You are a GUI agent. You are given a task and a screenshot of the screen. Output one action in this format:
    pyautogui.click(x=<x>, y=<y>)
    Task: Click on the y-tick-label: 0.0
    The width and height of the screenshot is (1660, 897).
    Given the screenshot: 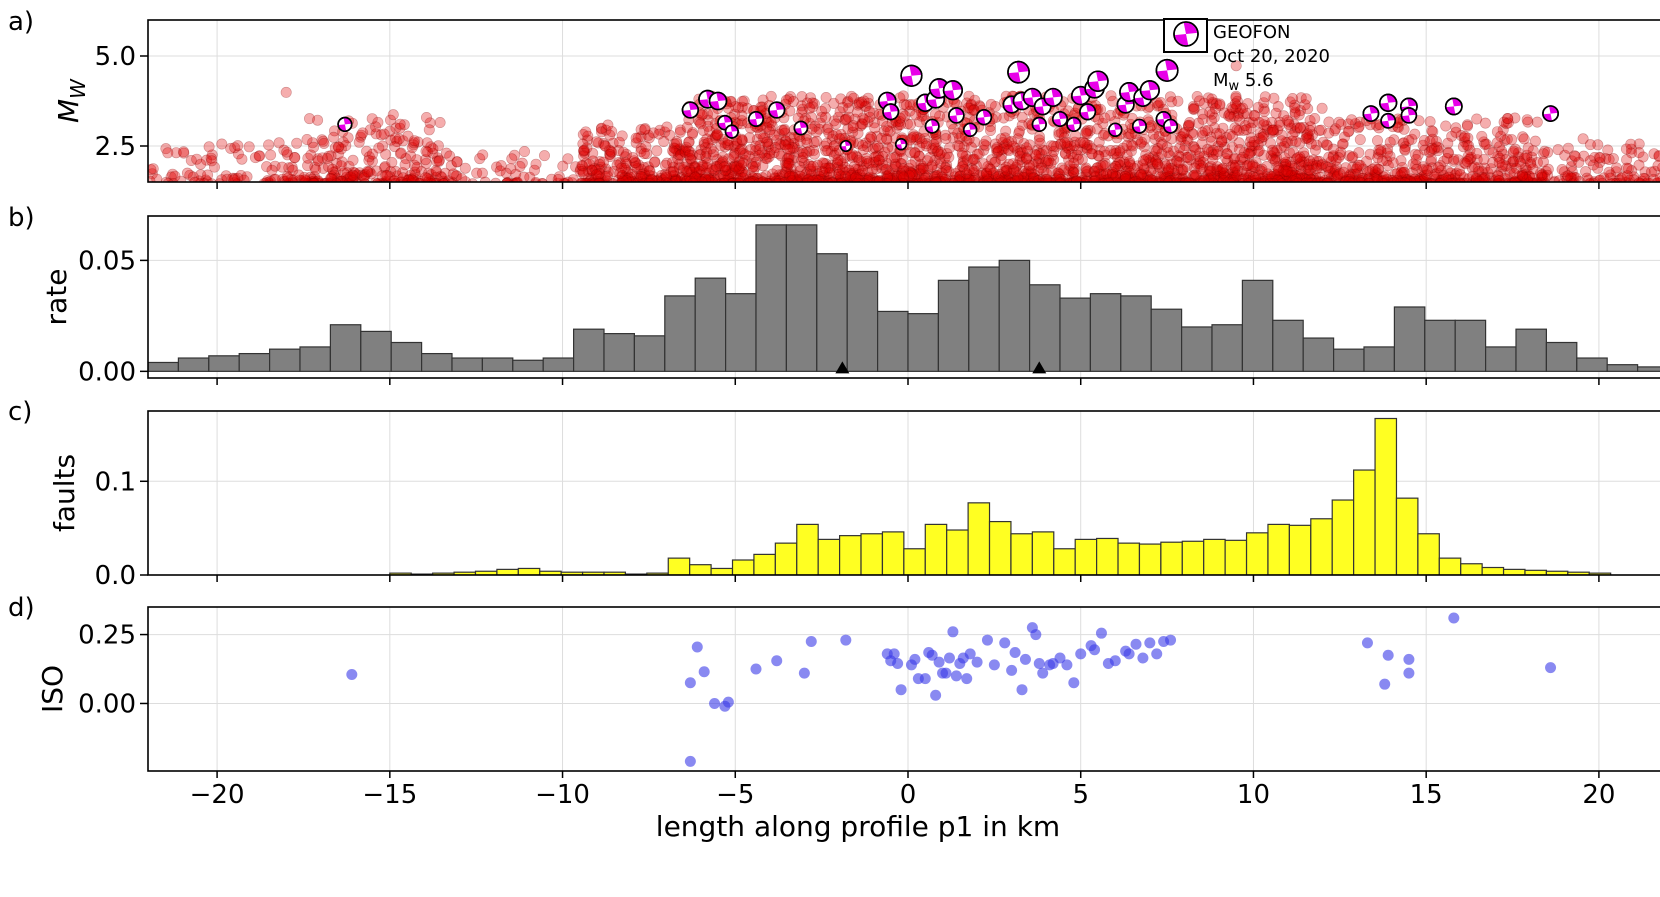 What is the action you would take?
    pyautogui.click(x=115, y=576)
    